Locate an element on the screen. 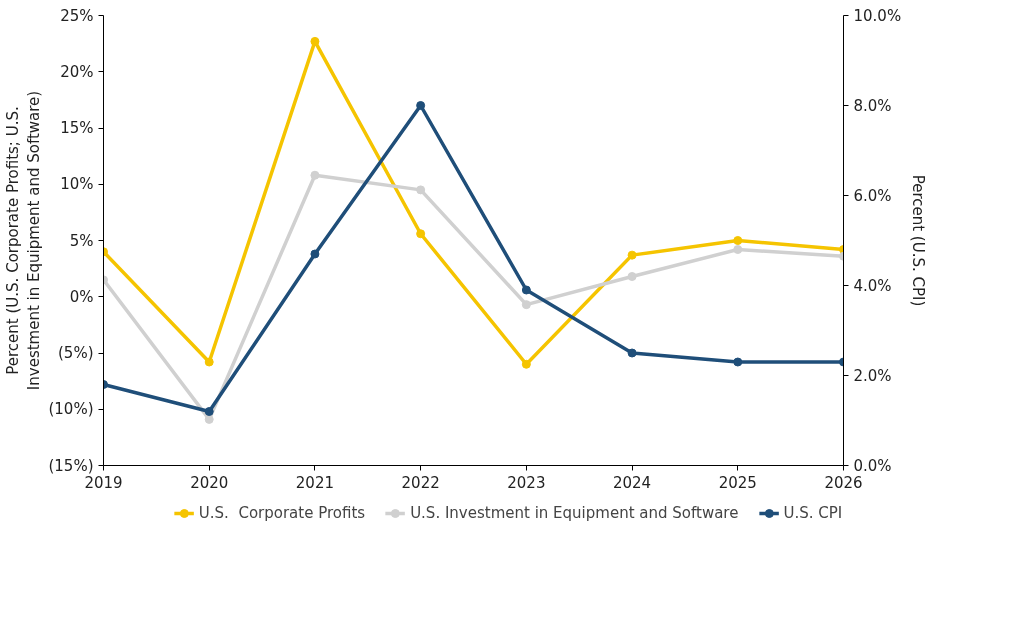 The width and height of the screenshot is (1015, 641). y-tick-label: 5% is located at coordinates (81, 240).